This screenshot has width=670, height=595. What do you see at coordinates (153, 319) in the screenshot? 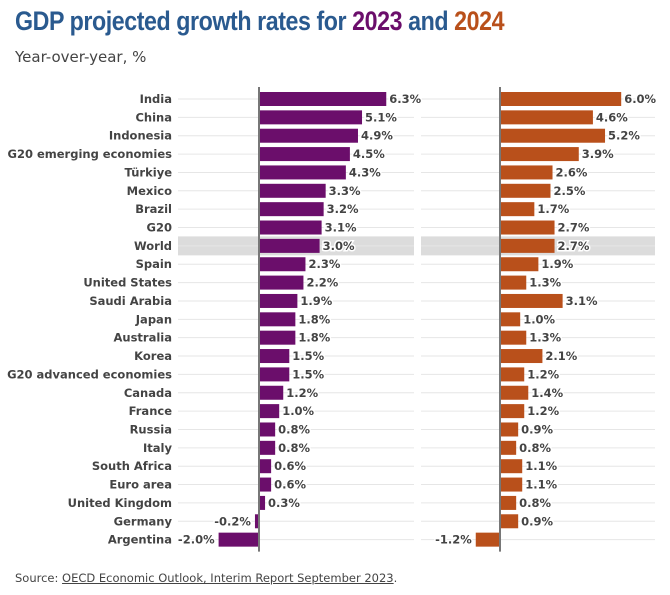
I see `category-label-japan: Japan` at bounding box center [153, 319].